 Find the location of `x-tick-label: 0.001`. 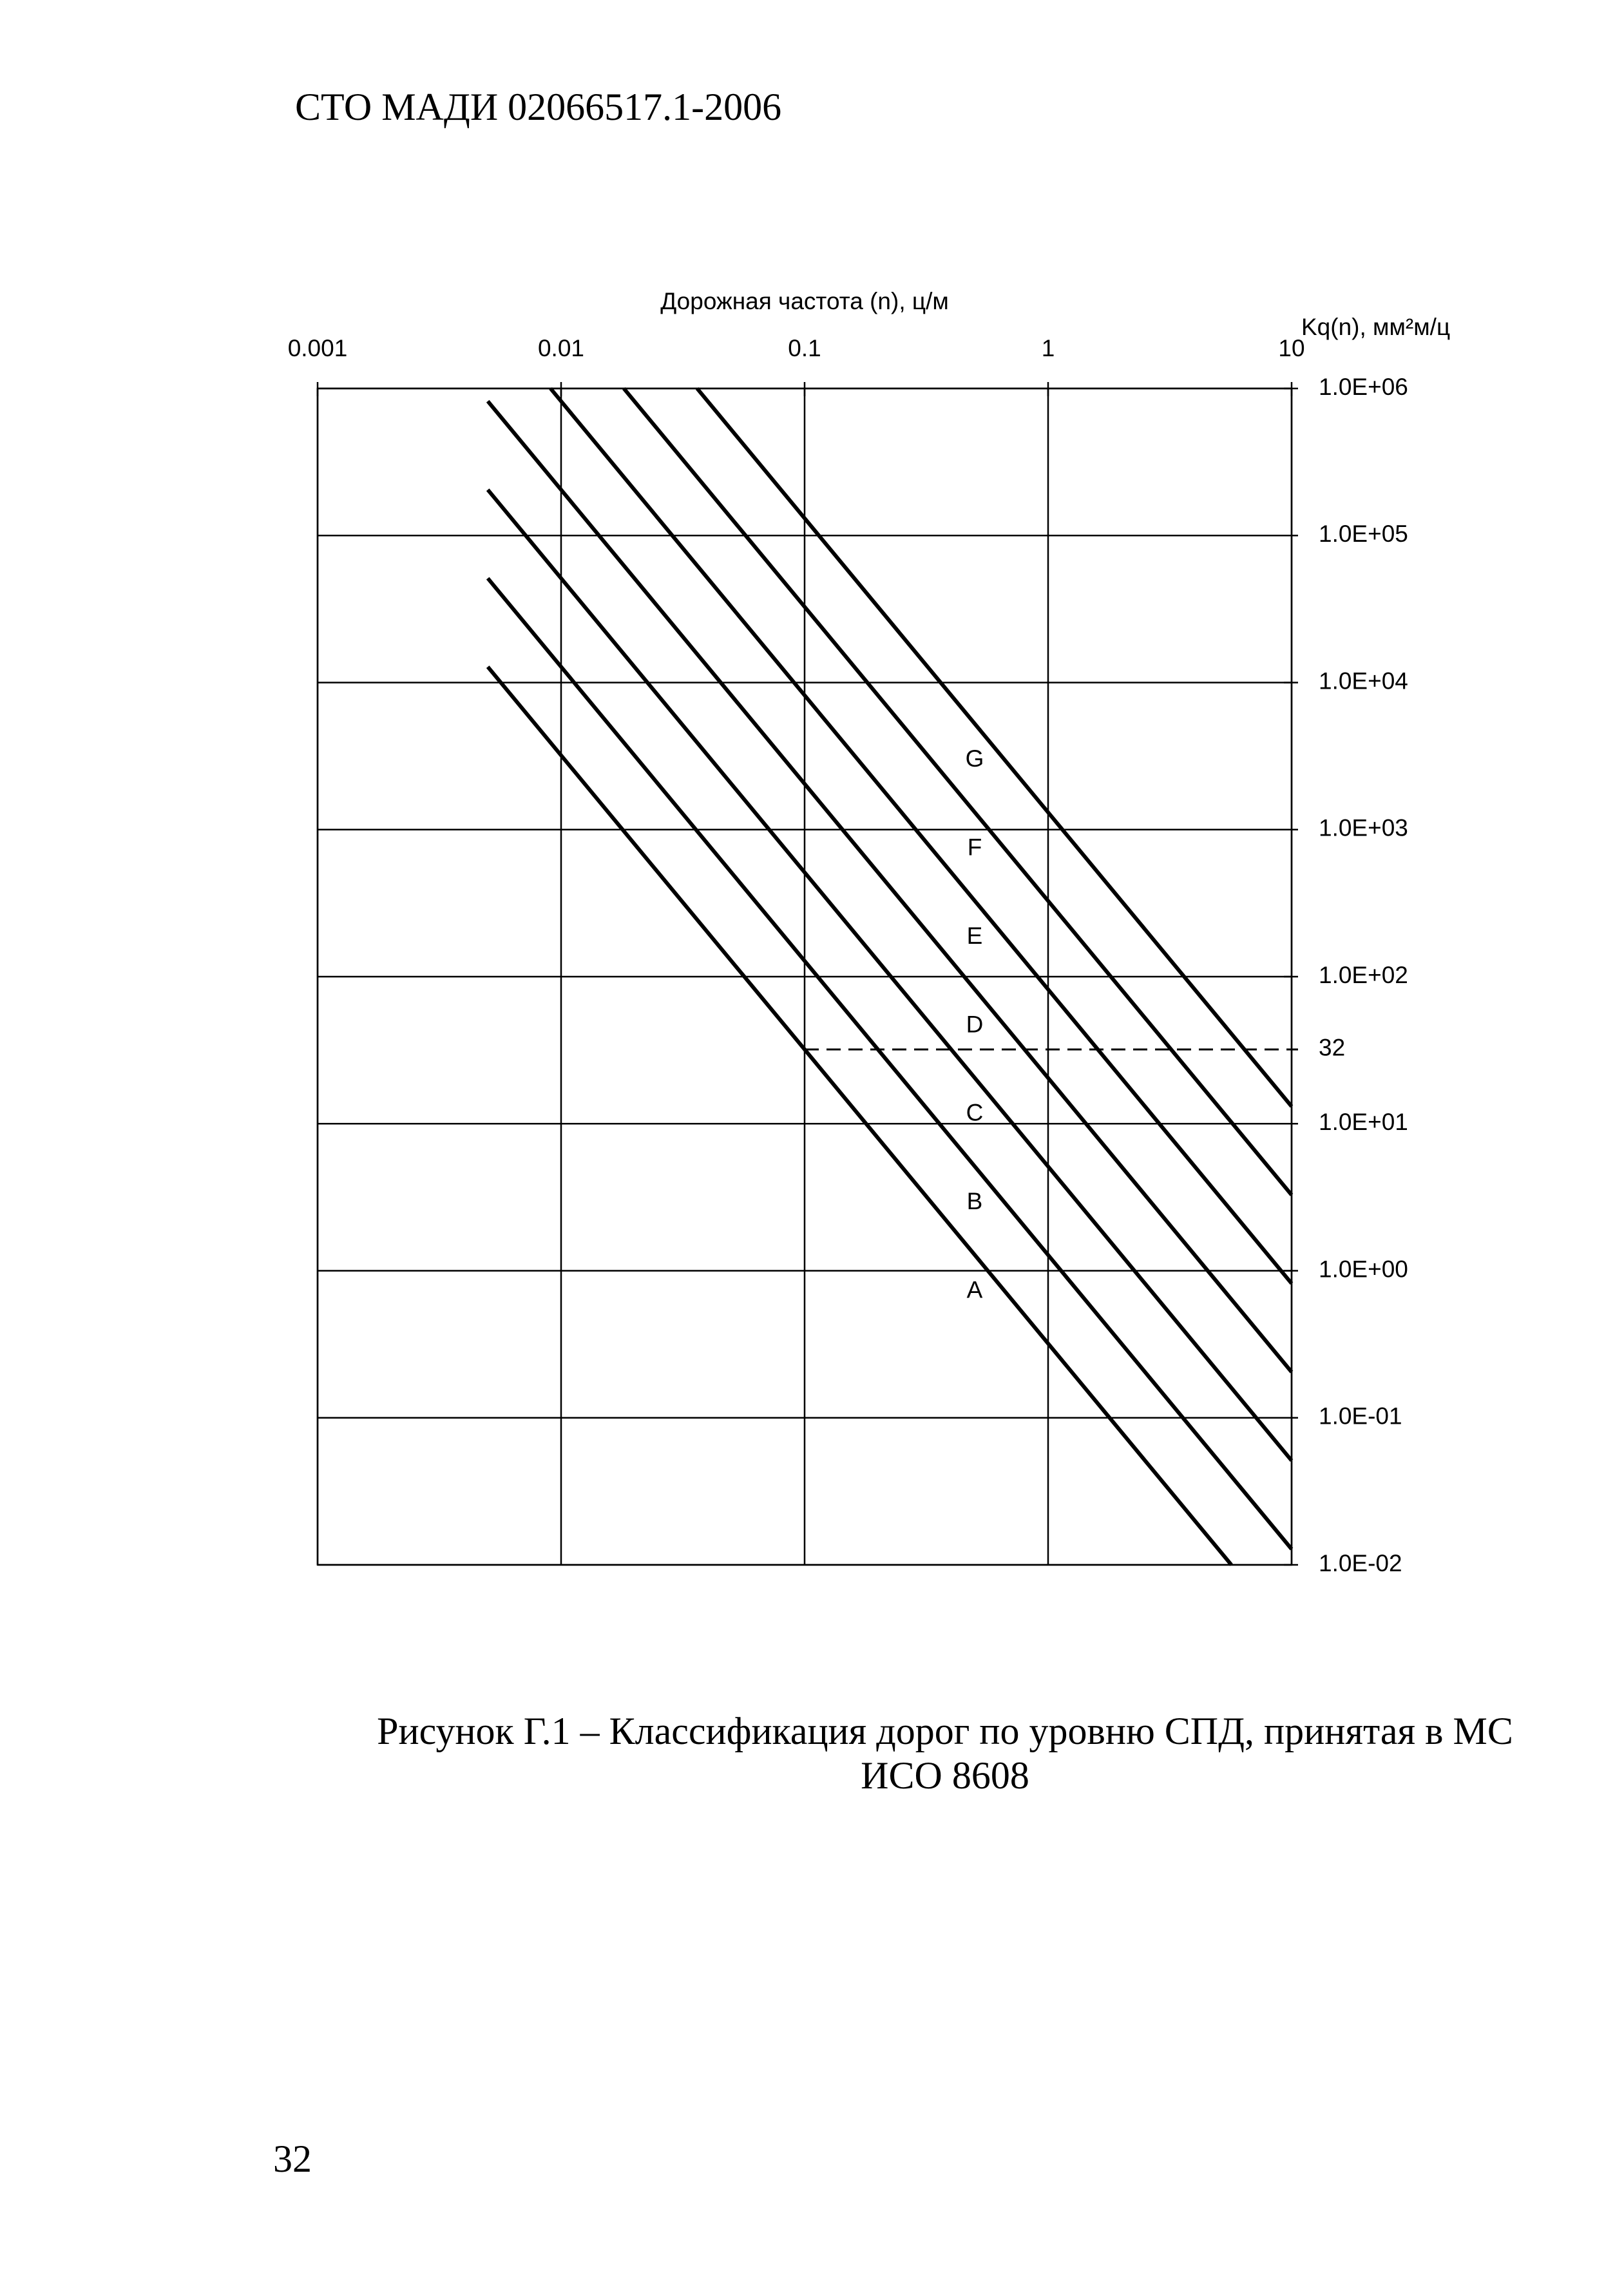

x-tick-label: 0.001 is located at coordinates (318, 348).